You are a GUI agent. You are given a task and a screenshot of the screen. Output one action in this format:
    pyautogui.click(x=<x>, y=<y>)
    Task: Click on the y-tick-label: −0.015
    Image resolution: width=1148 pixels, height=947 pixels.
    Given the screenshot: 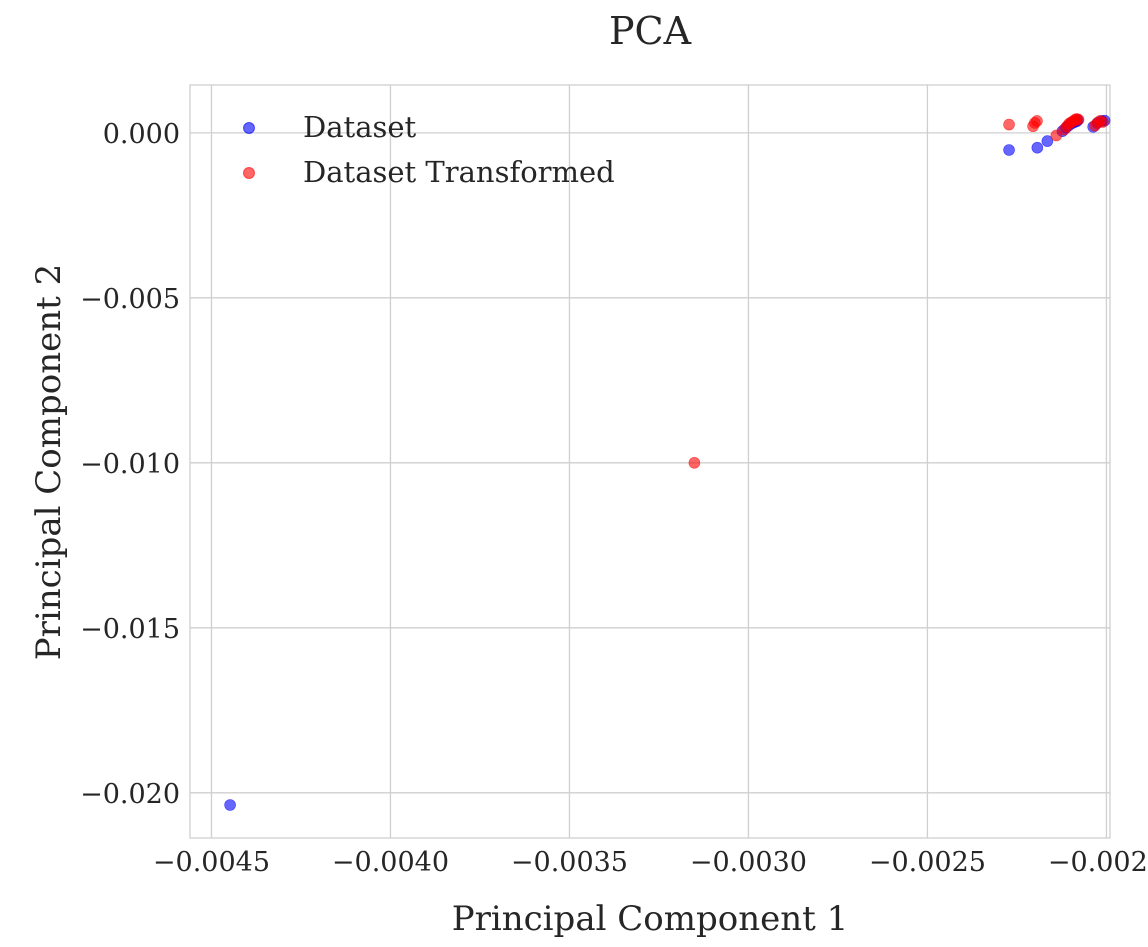 What is the action you would take?
    pyautogui.click(x=130, y=629)
    